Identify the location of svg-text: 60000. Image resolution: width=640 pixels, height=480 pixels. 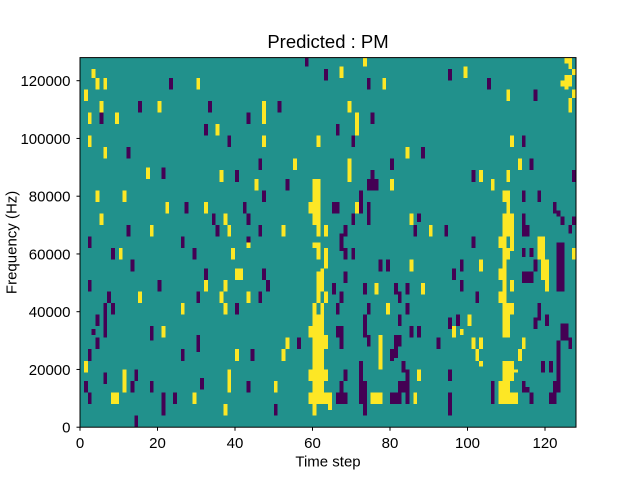
(50, 254).